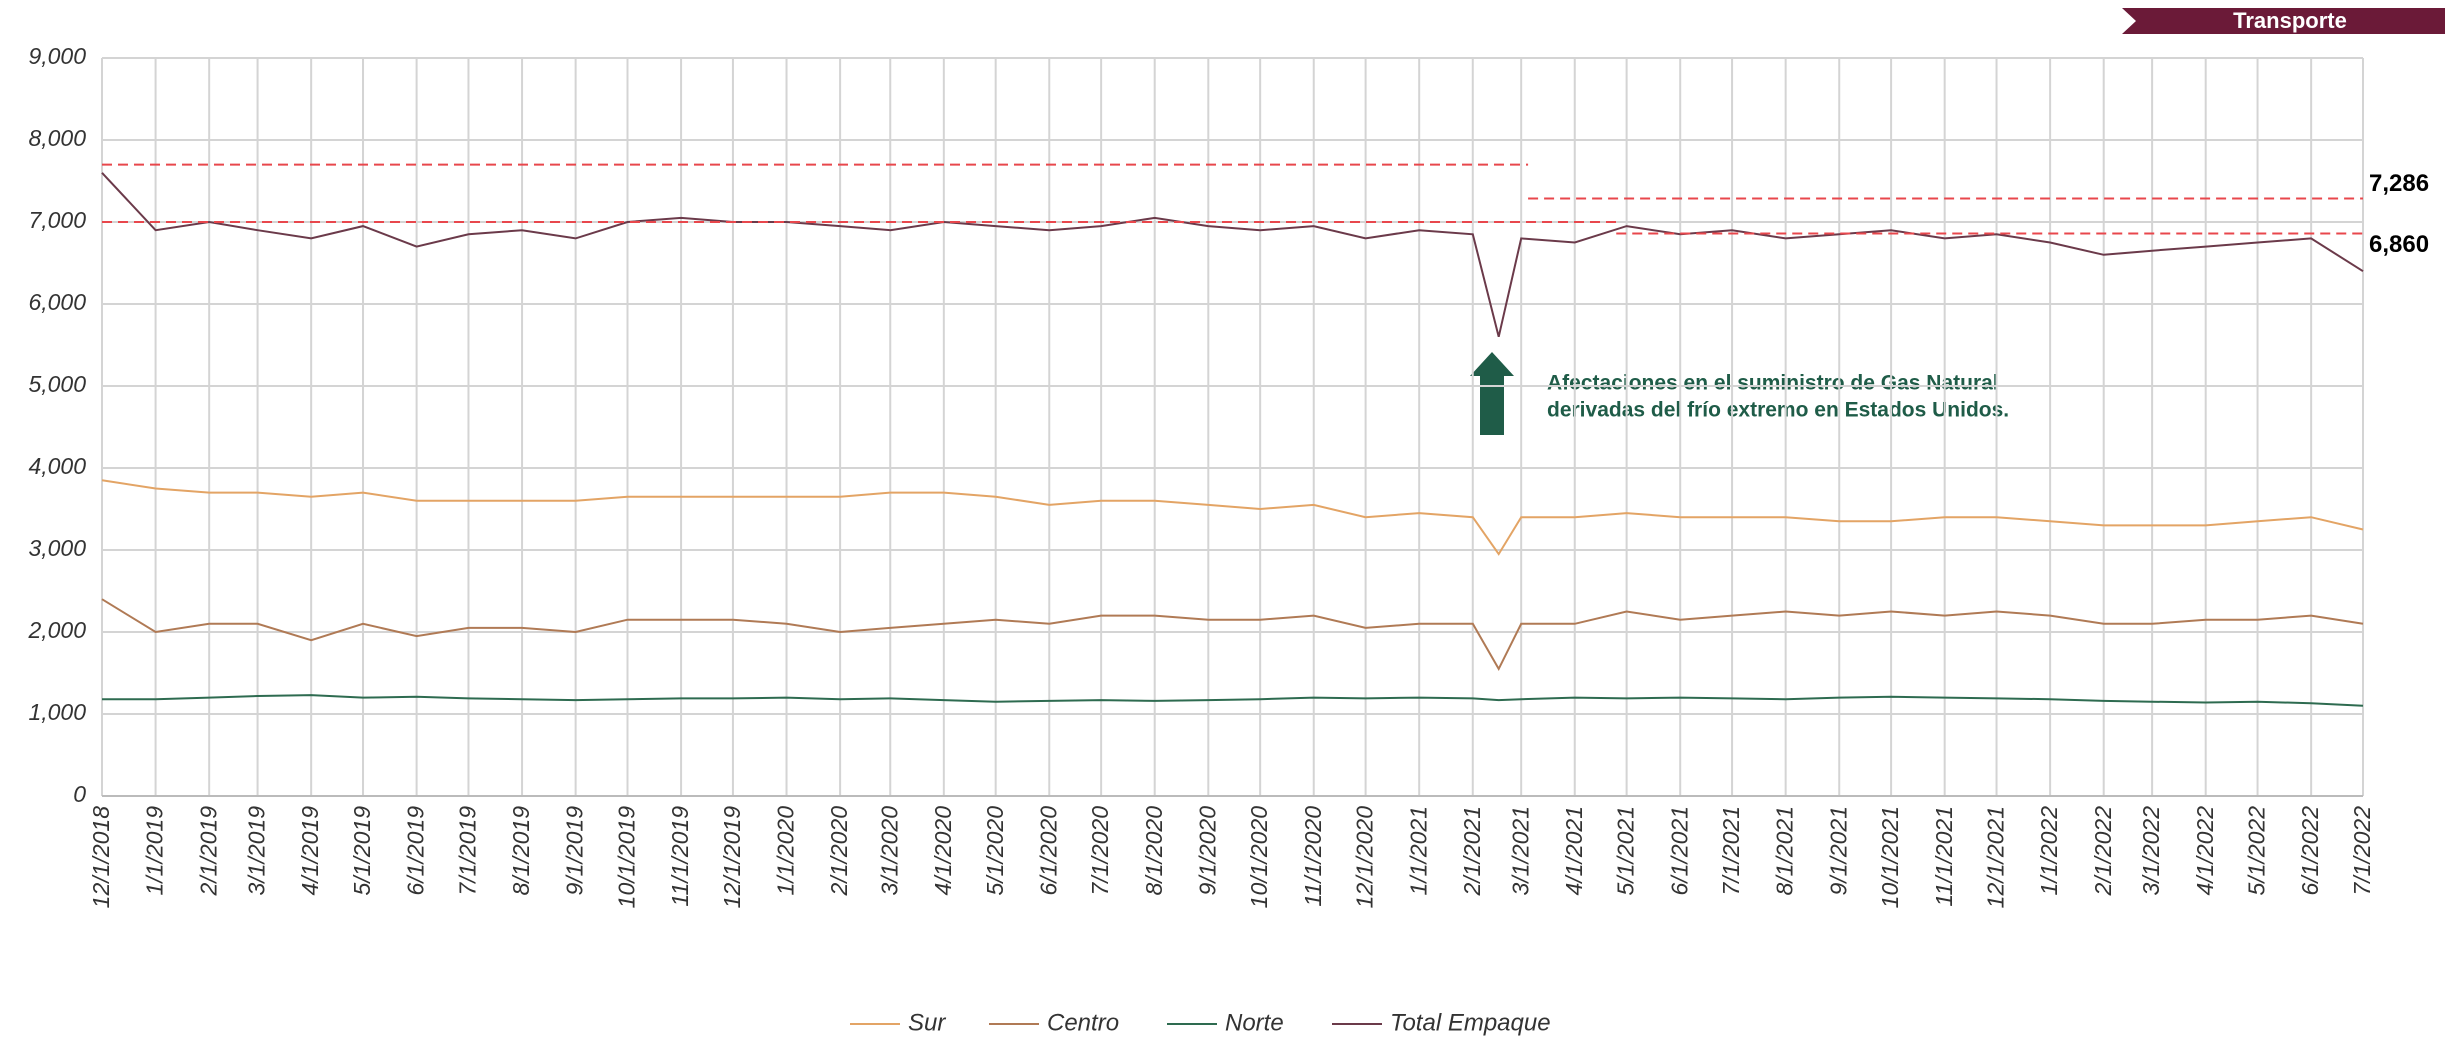  Describe the element at coordinates (627, 857) in the screenshot. I see `x-tick-label: 10/1/2019` at that location.